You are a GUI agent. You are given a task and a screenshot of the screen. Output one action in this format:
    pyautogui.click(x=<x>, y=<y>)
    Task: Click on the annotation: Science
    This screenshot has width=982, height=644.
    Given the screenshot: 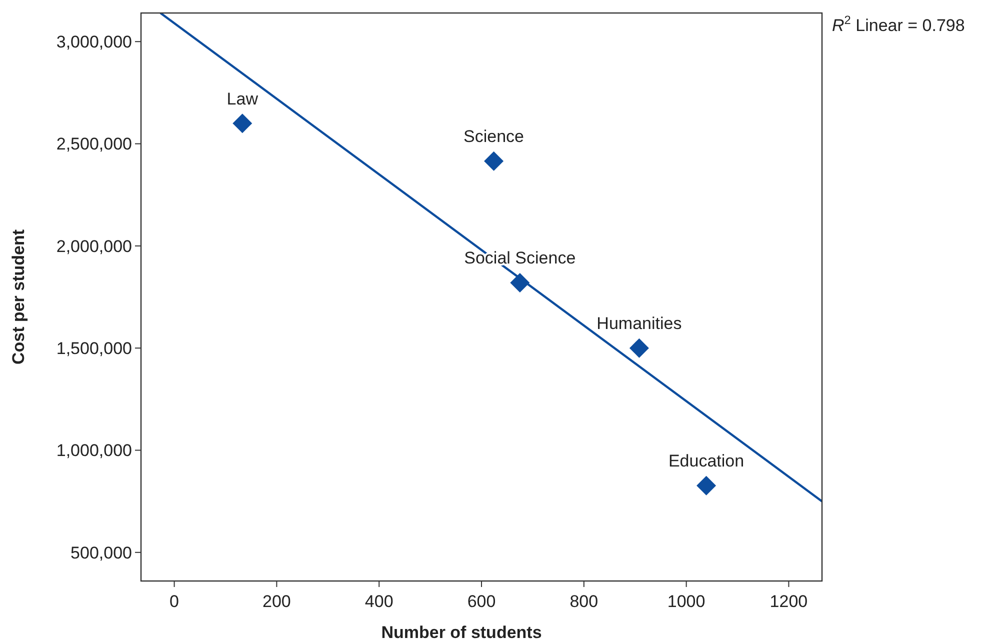 What is the action you would take?
    pyautogui.click(x=494, y=136)
    